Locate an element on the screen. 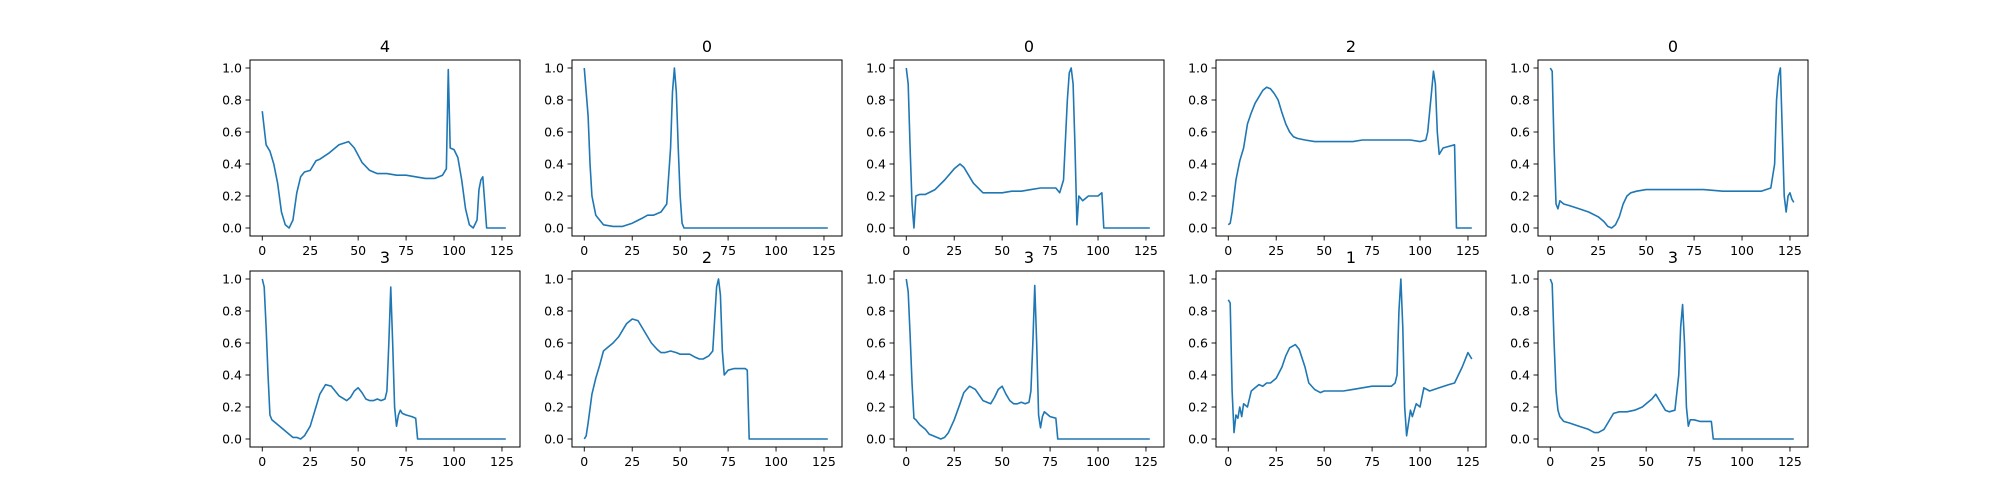  subplot-6: 3 0 25 50 75 100 125 0.0 0.2 0.4 0.6 0.8 1.0 is located at coordinates (371, 358).